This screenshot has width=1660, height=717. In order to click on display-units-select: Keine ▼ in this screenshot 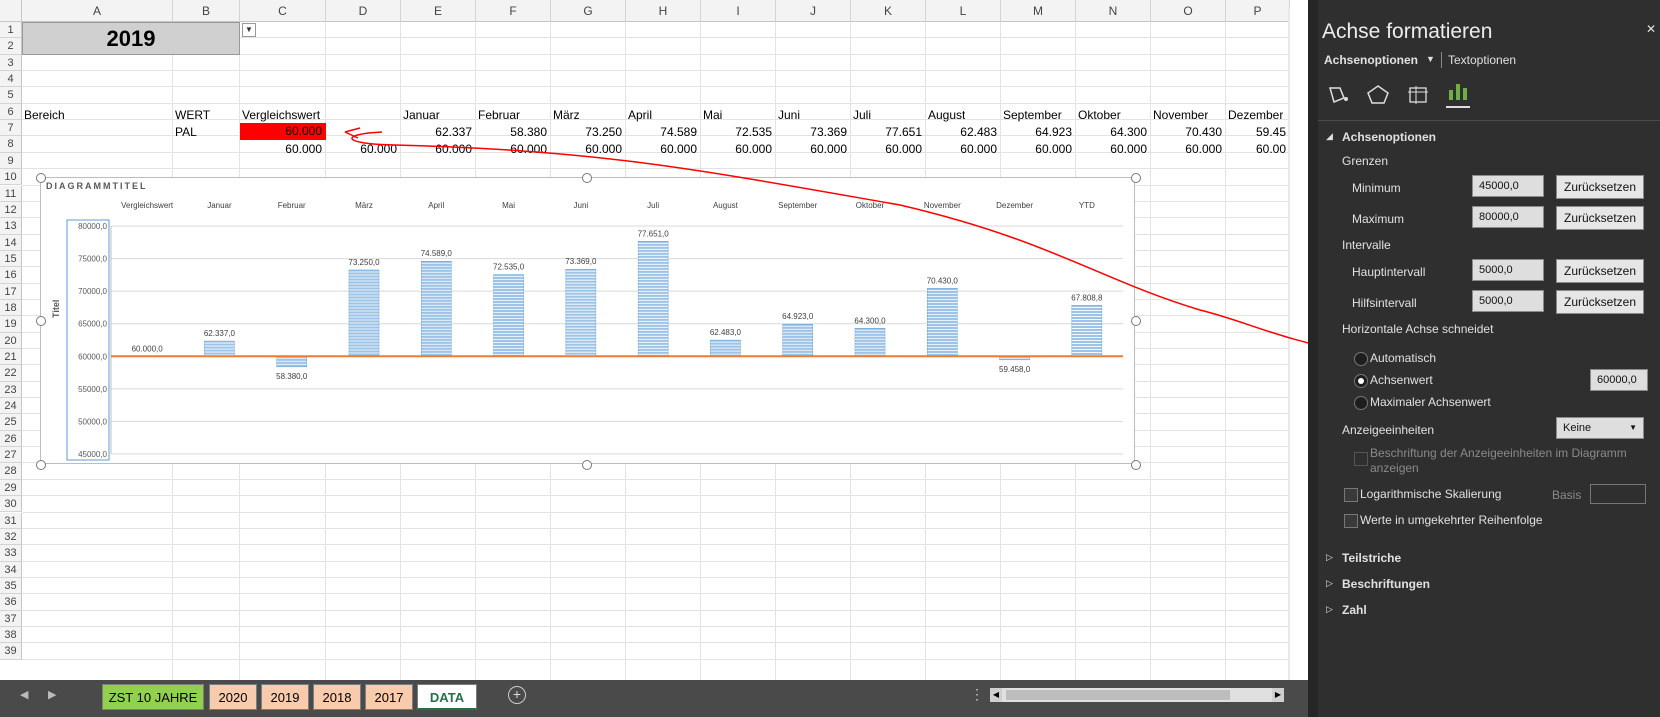, I will do `click(1600, 428)`.